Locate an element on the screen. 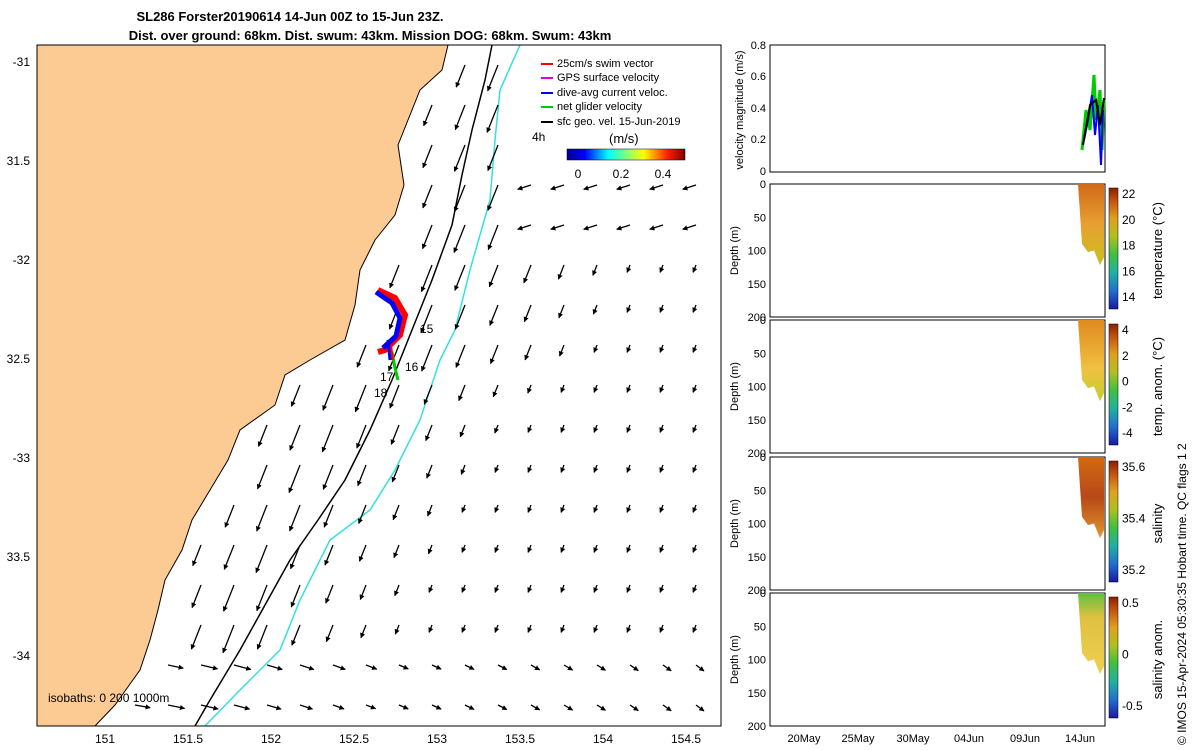 This screenshot has height=750, width=1200. colorbar-tick: 4 is located at coordinates (1125, 330).